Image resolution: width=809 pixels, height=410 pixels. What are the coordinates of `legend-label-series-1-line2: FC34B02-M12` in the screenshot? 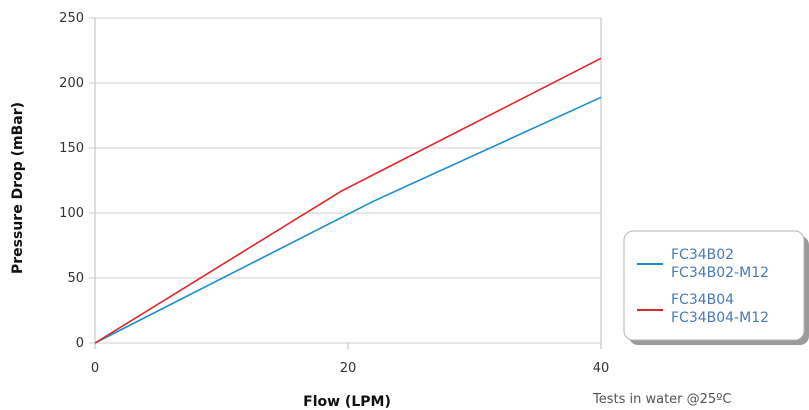 It's located at (720, 273).